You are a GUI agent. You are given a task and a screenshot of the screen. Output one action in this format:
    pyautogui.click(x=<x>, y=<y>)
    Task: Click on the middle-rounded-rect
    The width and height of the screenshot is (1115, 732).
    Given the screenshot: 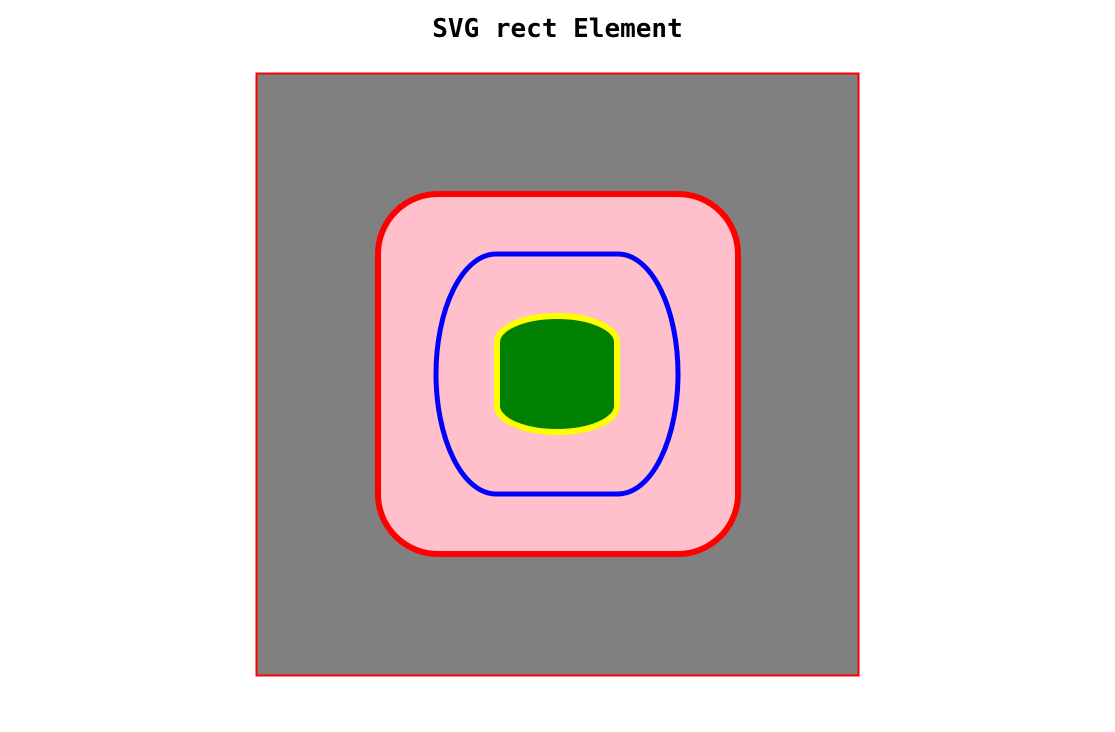 What is the action you would take?
    pyautogui.click(x=557, y=374)
    